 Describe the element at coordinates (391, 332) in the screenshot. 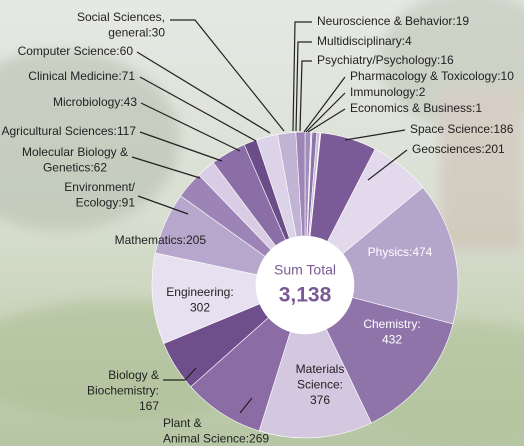

I see `data-label: Chemistry: 432` at that location.